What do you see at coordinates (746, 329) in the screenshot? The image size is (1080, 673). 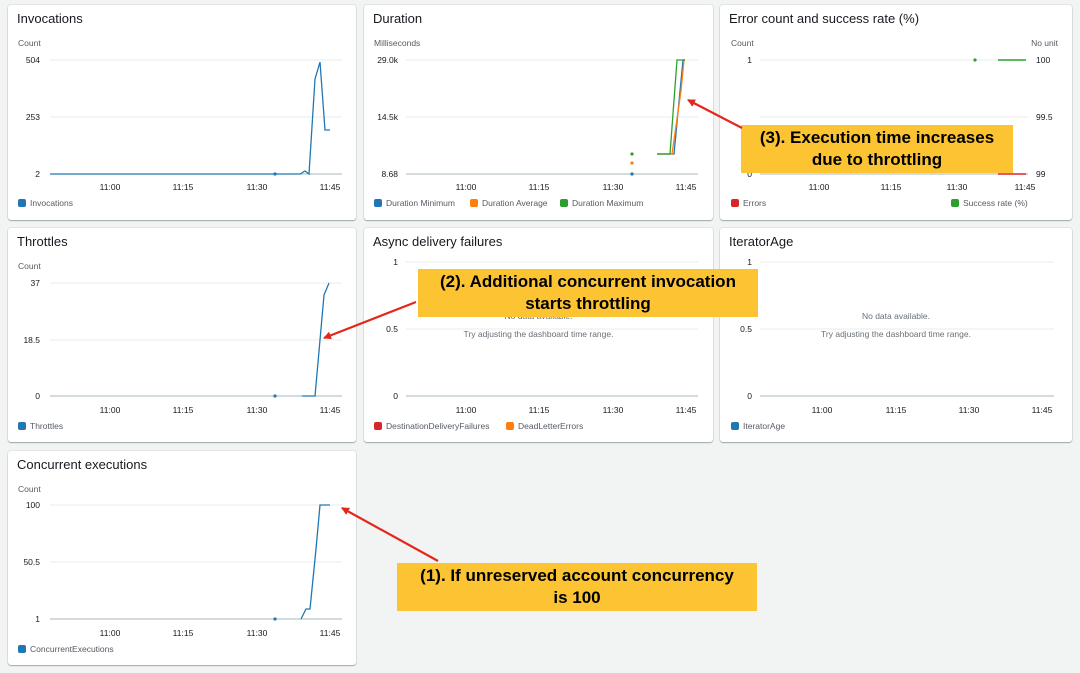 I see `y-tick: 0.5` at bounding box center [746, 329].